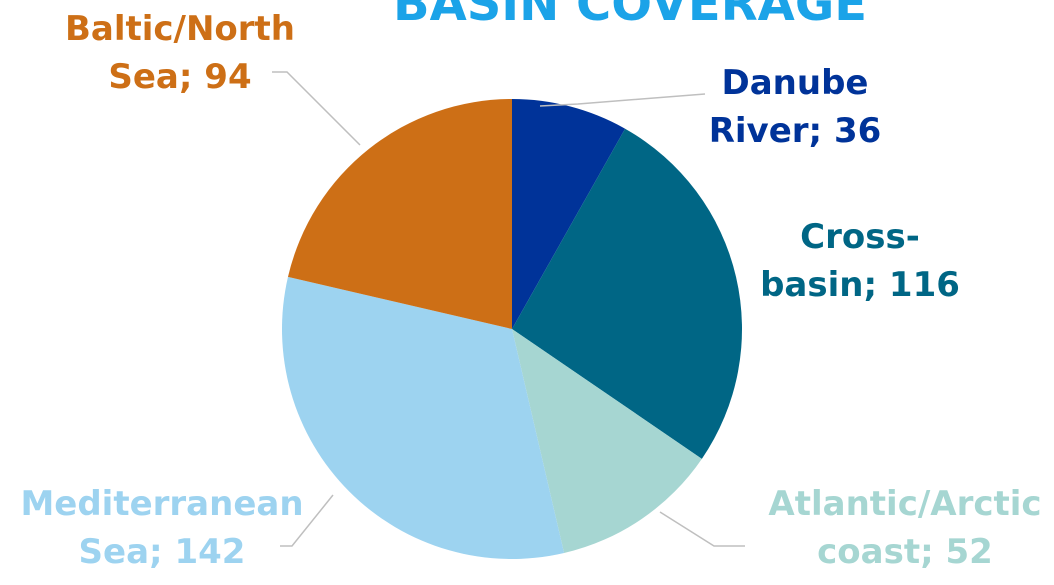  I want to click on pie-slice-danube-river, so click(569, 214).